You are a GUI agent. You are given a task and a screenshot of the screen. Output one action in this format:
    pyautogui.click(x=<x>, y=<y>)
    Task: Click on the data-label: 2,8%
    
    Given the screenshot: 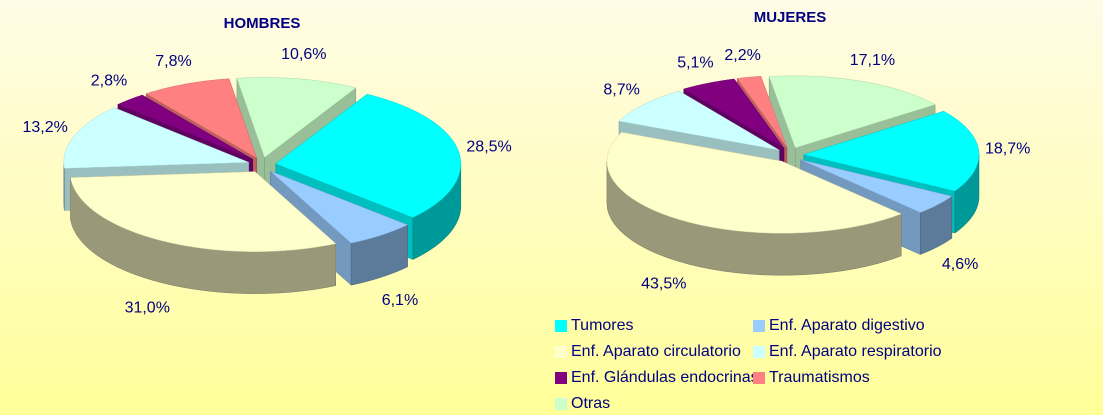 What is the action you would take?
    pyautogui.click(x=109, y=81)
    